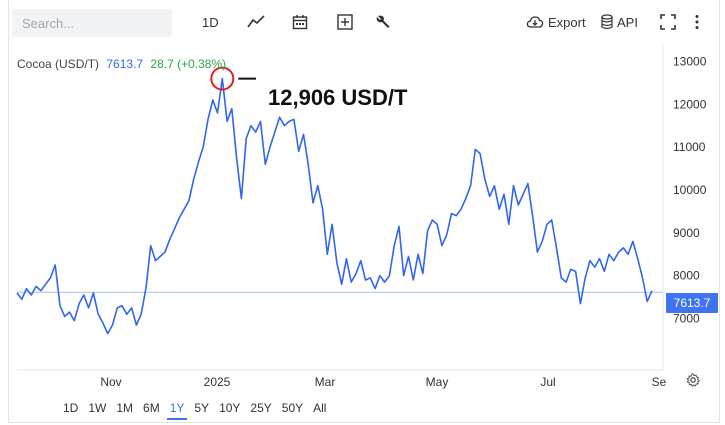 This screenshot has height=425, width=725. What do you see at coordinates (686, 276) in the screenshot?
I see `y-tick-label: 8000` at bounding box center [686, 276].